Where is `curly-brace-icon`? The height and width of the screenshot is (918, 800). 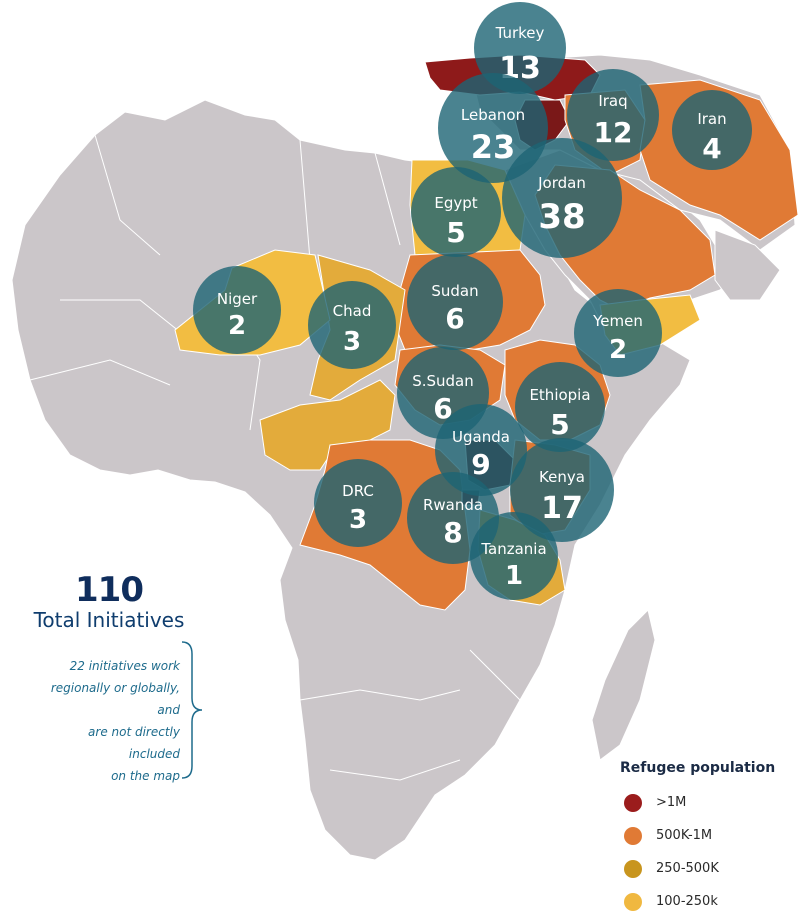 curly-brace-icon is located at coordinates (192, 710).